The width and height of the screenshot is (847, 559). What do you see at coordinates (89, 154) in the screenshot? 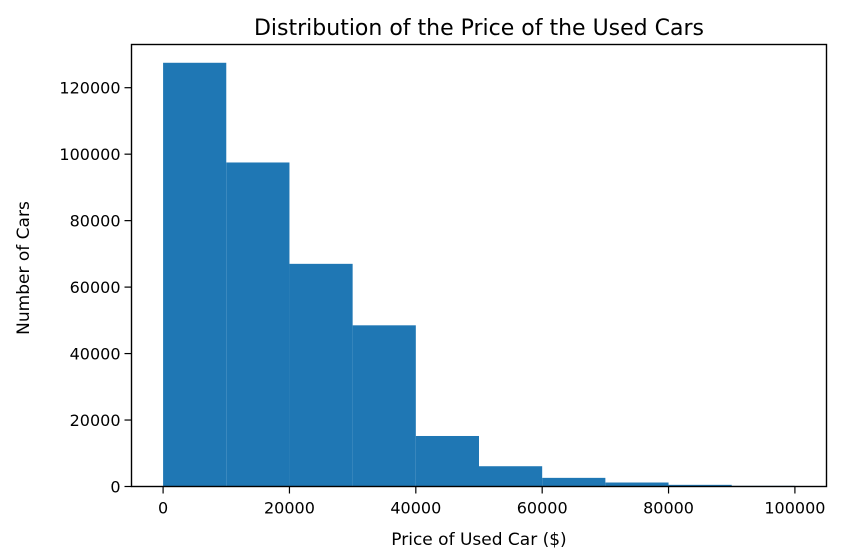
I see `y-tick-label-5: 100000` at bounding box center [89, 154].